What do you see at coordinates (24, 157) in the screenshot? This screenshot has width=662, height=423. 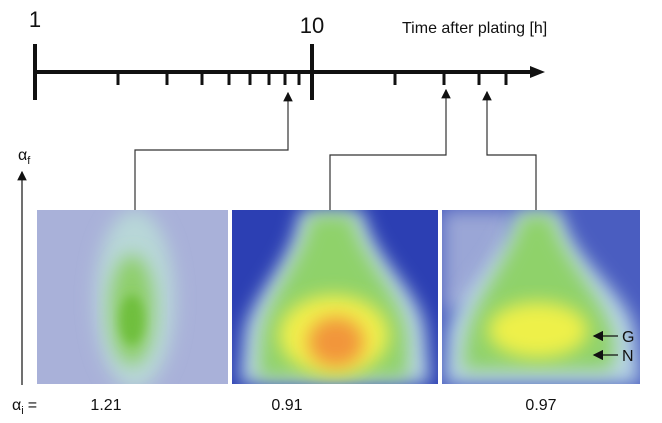 I see `y-label: αf` at bounding box center [24, 157].